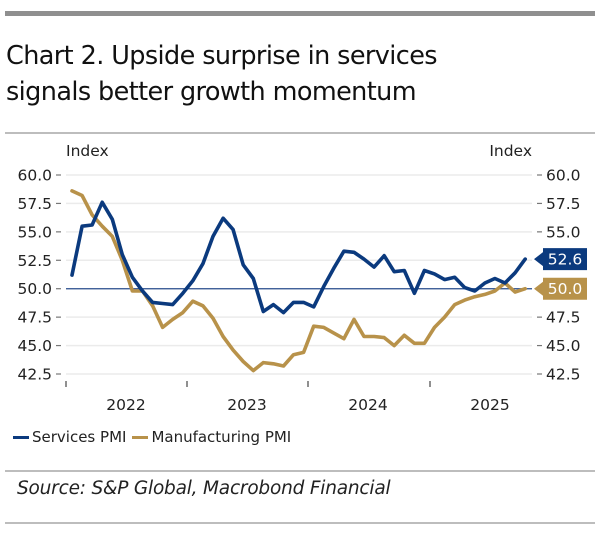  What do you see at coordinates (34, 261) in the screenshot?
I see `y-tick-label-left: 52.5` at bounding box center [34, 261].